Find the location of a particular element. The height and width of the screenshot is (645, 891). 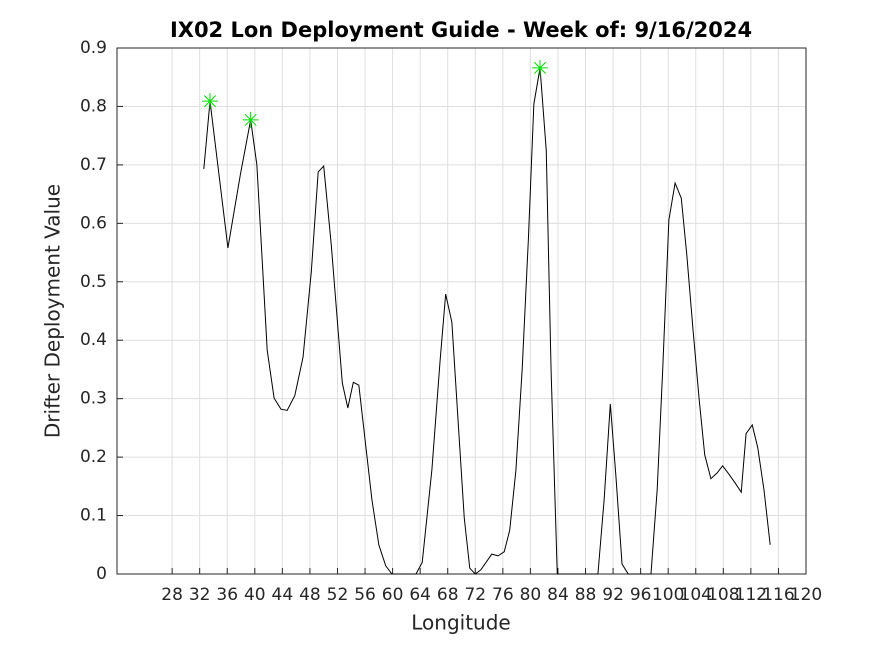

y-tick-label: 0.2 is located at coordinates (93, 457).